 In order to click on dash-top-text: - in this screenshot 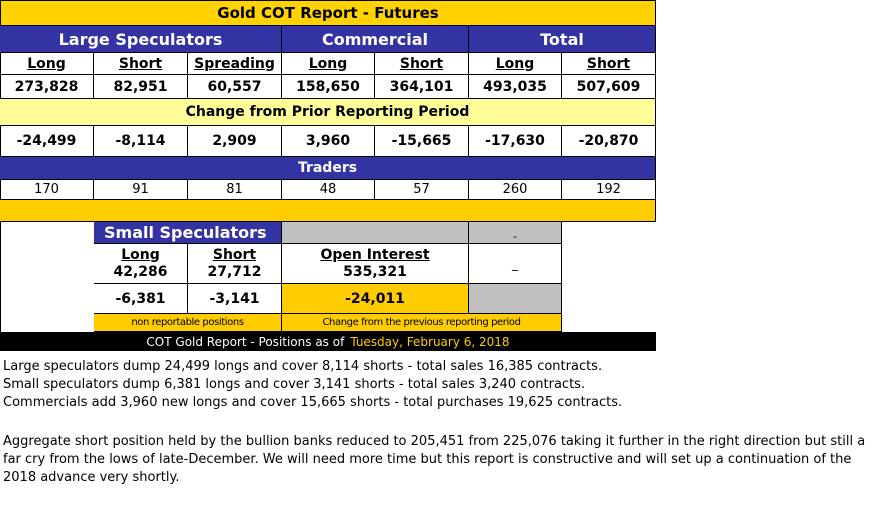, I will do `click(515, 236)`.